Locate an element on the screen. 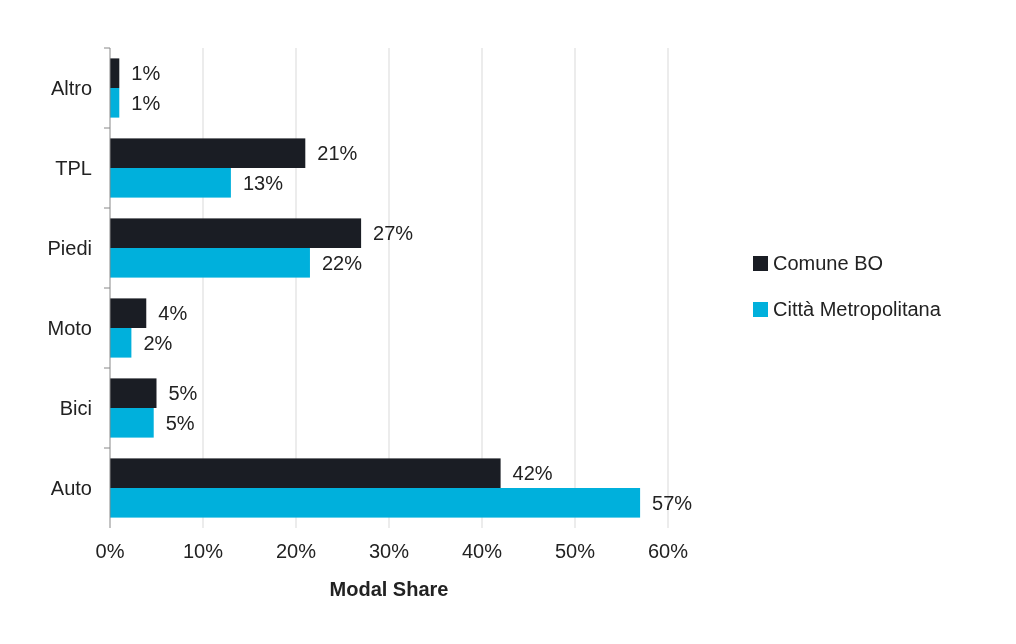  x-tick-label: 30% is located at coordinates (389, 551).